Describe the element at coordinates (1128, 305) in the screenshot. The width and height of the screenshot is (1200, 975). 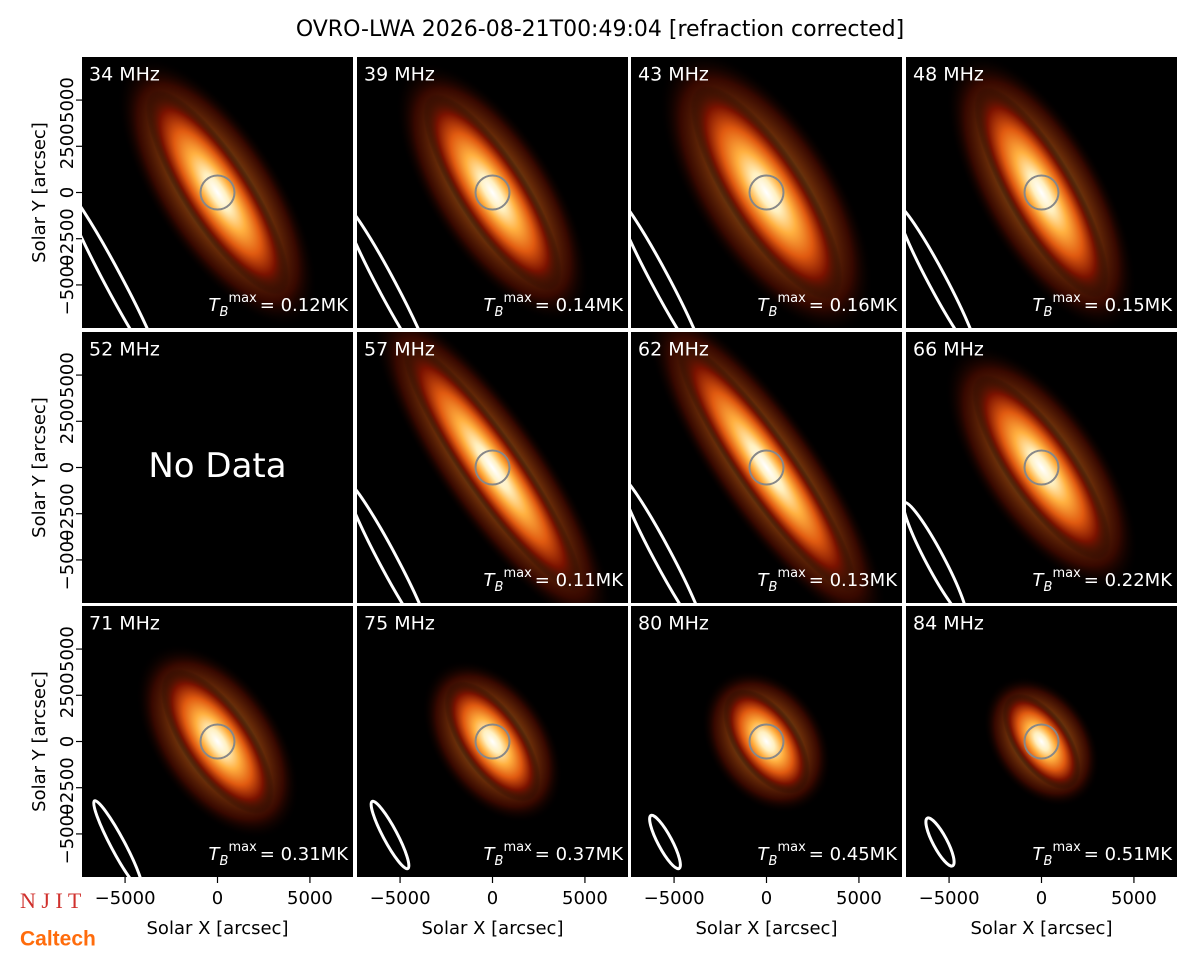
I see `tb-value: = 0.15MK` at that location.